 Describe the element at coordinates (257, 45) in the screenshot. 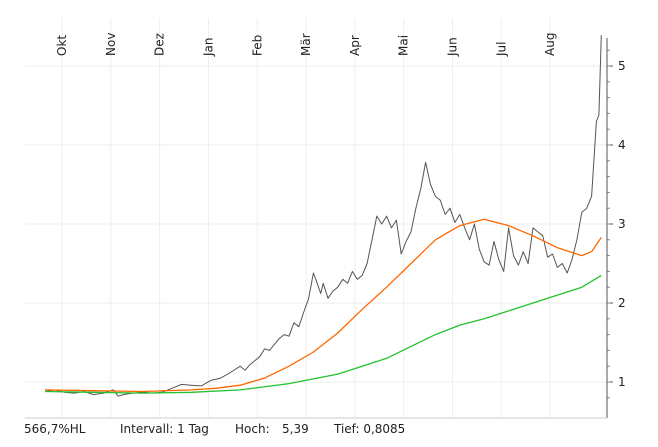

I see `month-label: Feb` at that location.